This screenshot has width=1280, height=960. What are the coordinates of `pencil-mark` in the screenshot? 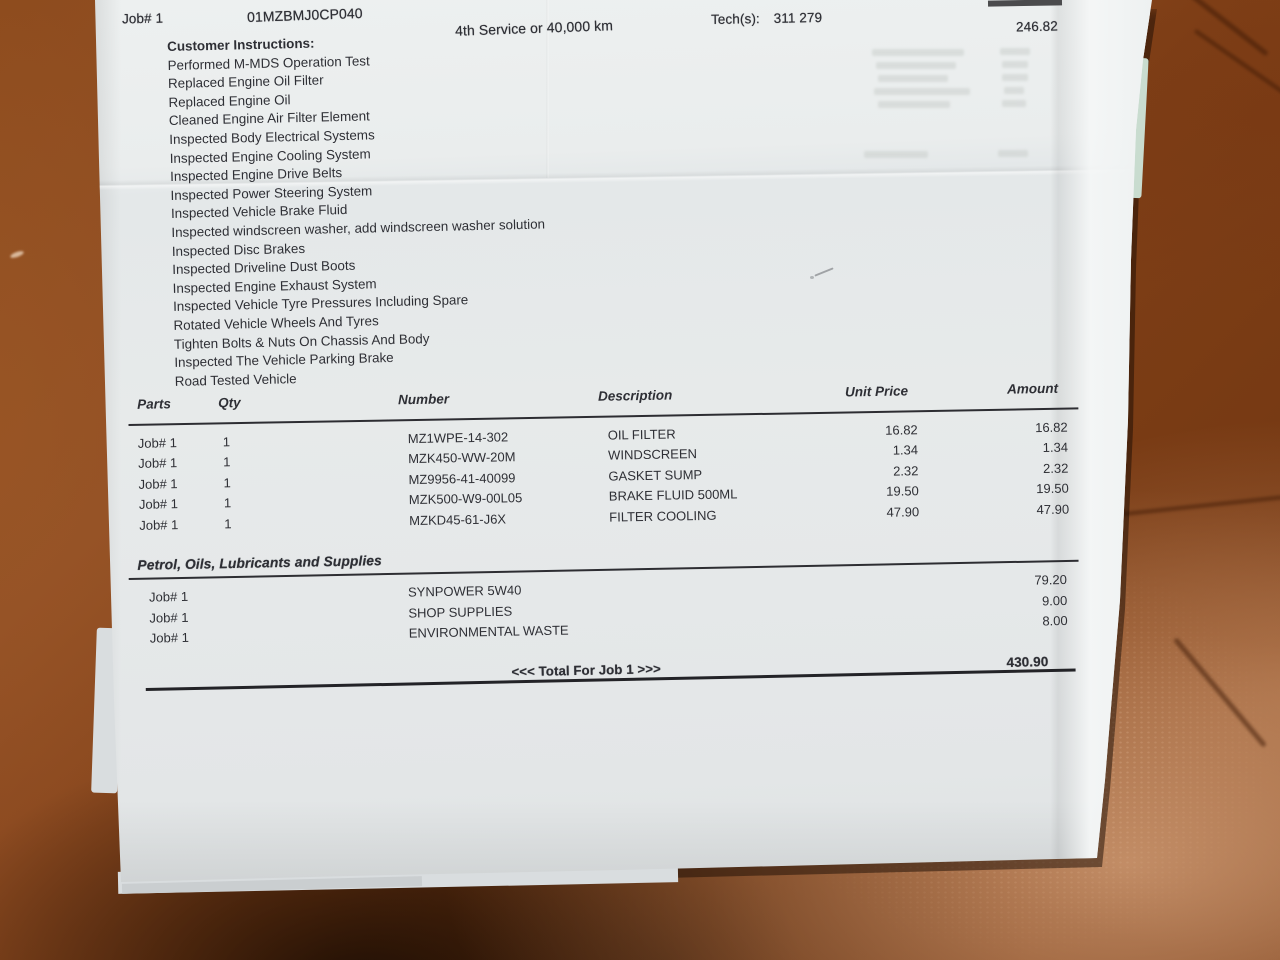 It's located at (824, 272).